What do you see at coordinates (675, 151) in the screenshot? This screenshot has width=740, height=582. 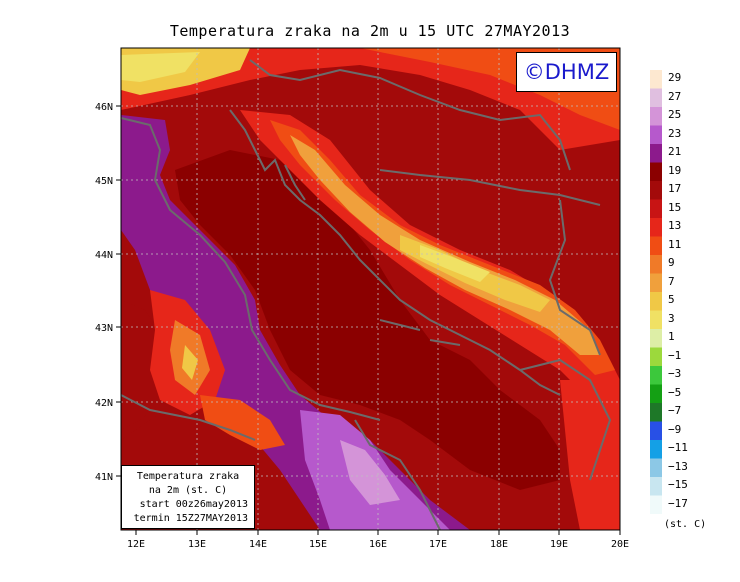 I see `legend-label: 21` at bounding box center [675, 151].